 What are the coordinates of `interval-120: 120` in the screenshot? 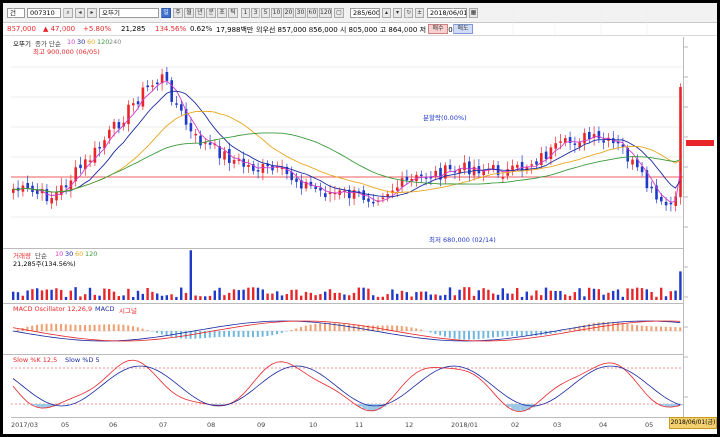 It's located at (325, 13).